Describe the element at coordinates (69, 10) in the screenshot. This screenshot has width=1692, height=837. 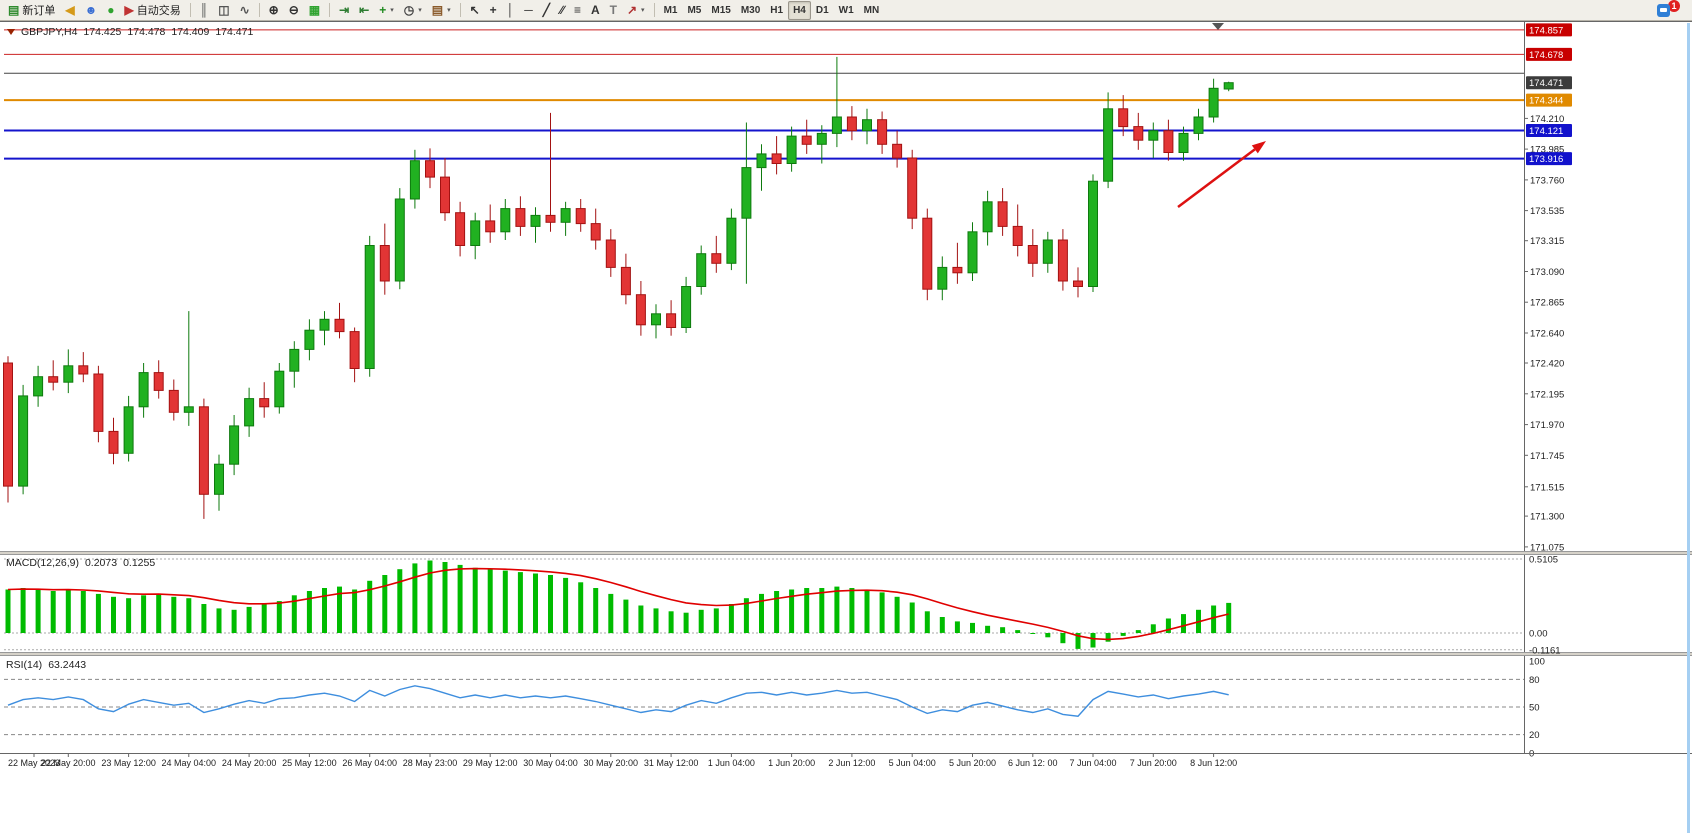
I see `sound-button: ◀` at that location.